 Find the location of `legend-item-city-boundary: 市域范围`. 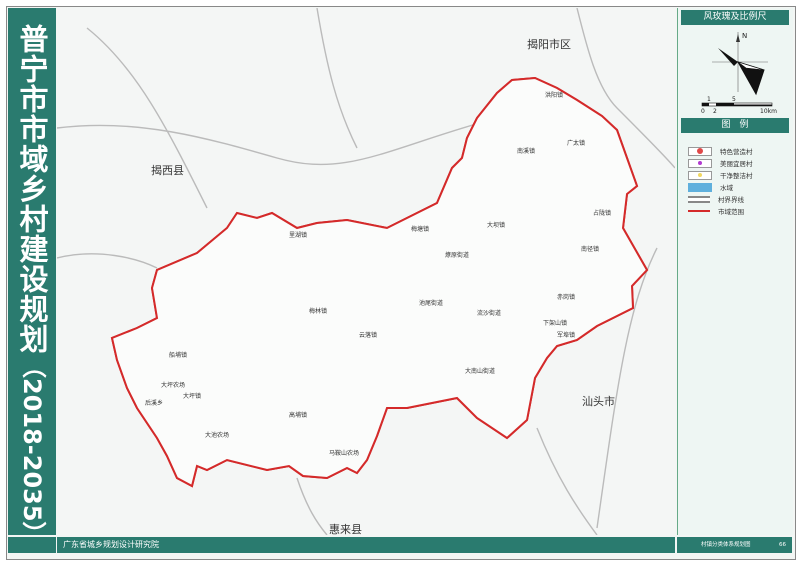

legend-item-city-boundary: 市域范围 is located at coordinates (716, 211).